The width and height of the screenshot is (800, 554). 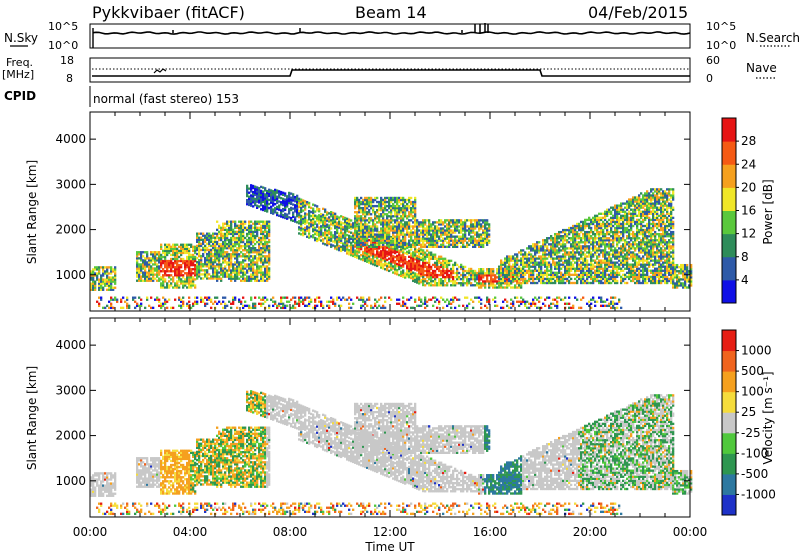 What do you see at coordinates (721, 45) in the screenshot?
I see `nsearch-tick-low: 10^0` at bounding box center [721, 45].